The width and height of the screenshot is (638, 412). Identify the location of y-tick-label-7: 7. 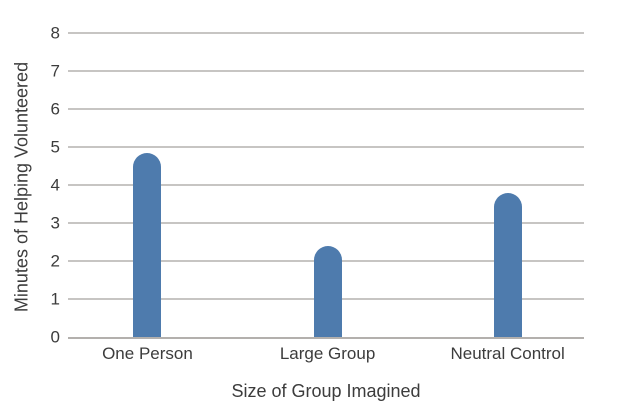
(55, 71).